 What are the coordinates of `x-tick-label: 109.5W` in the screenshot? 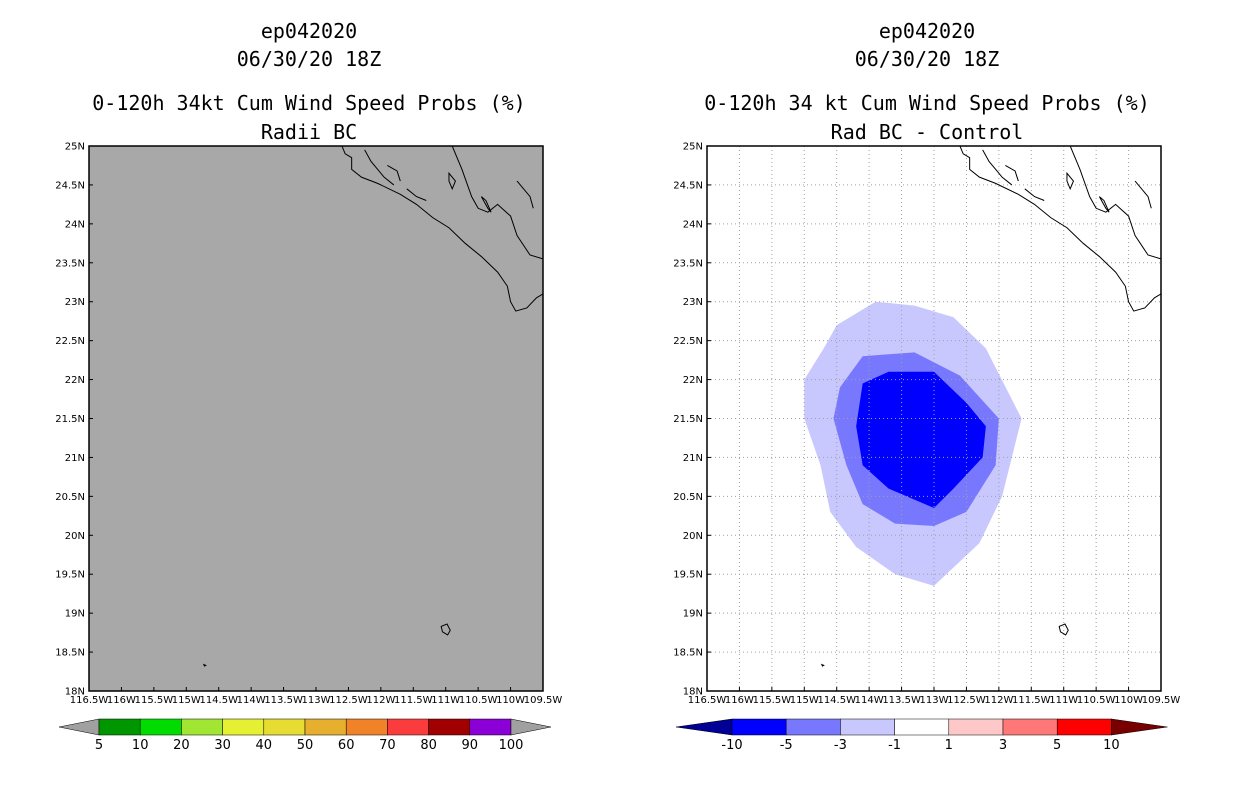 It's located at (1161, 700).